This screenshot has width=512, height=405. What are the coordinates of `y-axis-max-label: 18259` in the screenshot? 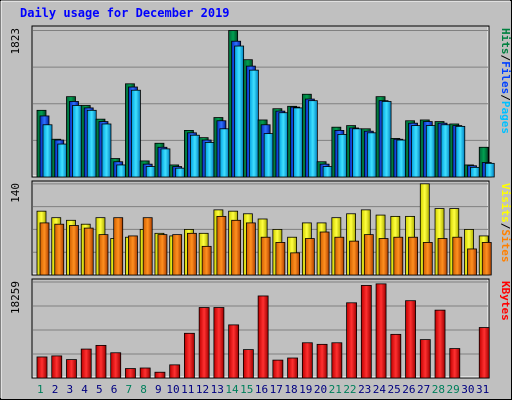 It's located at (15, 297).